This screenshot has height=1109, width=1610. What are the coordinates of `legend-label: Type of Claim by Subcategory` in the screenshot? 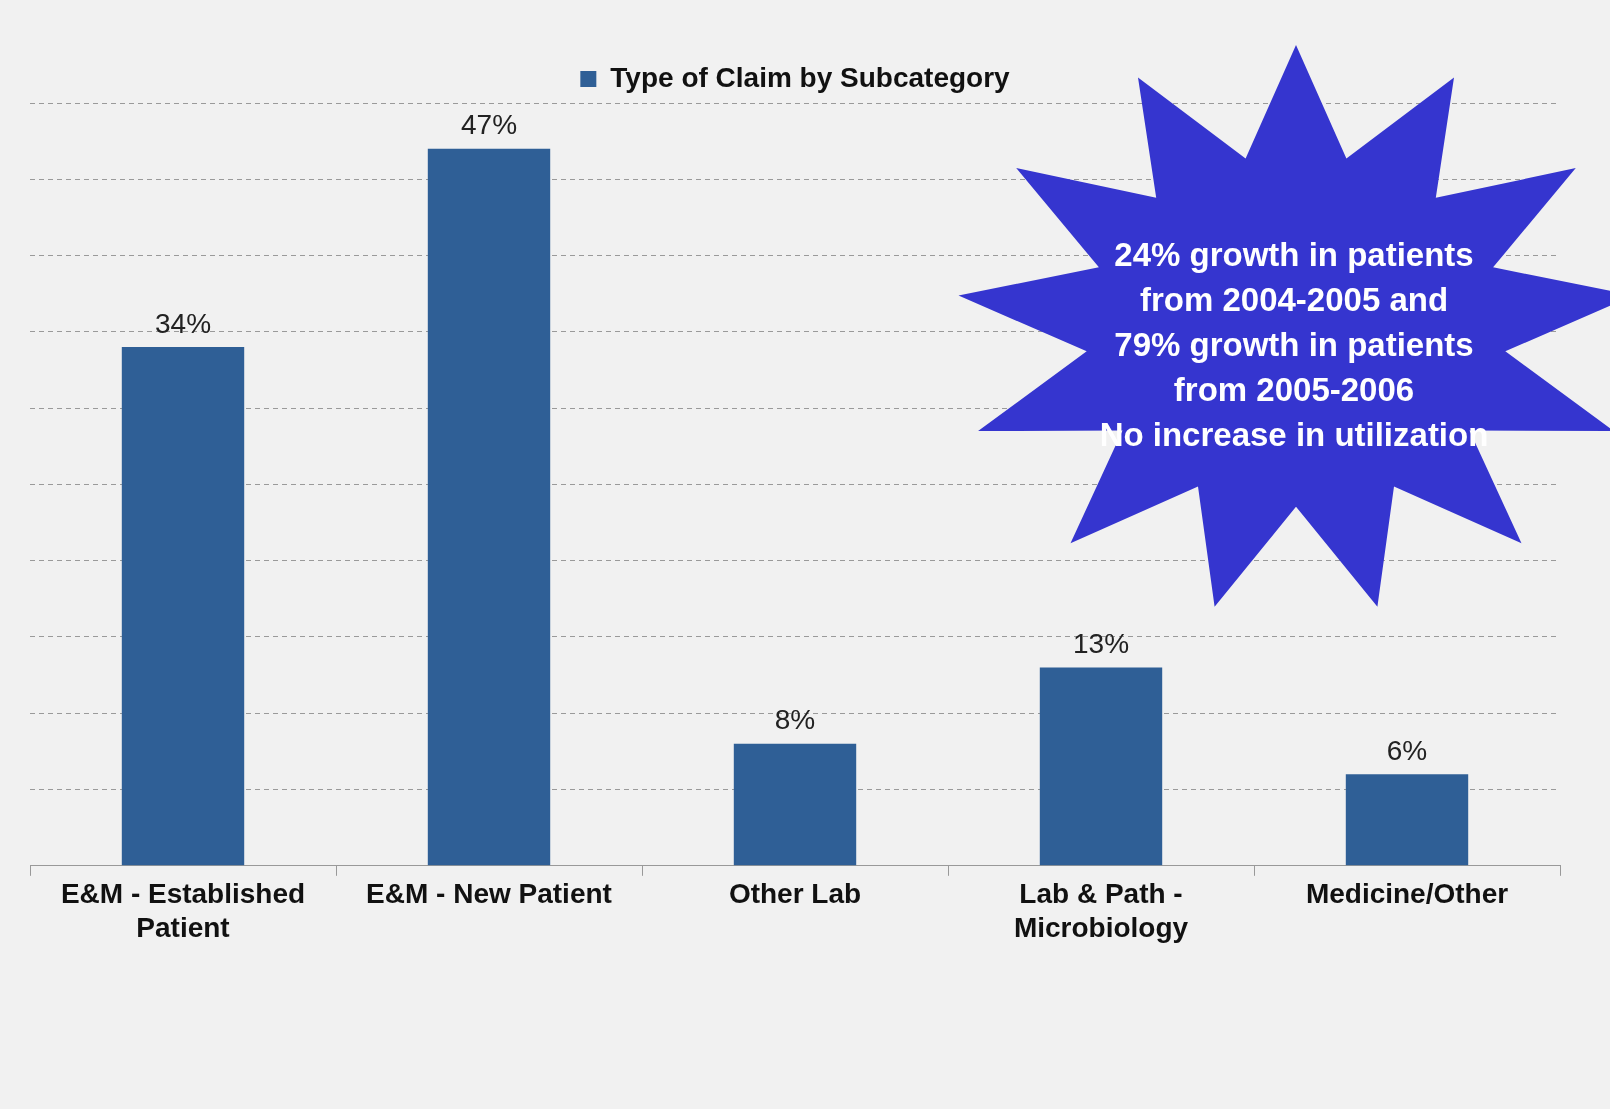 It's located at (810, 77).